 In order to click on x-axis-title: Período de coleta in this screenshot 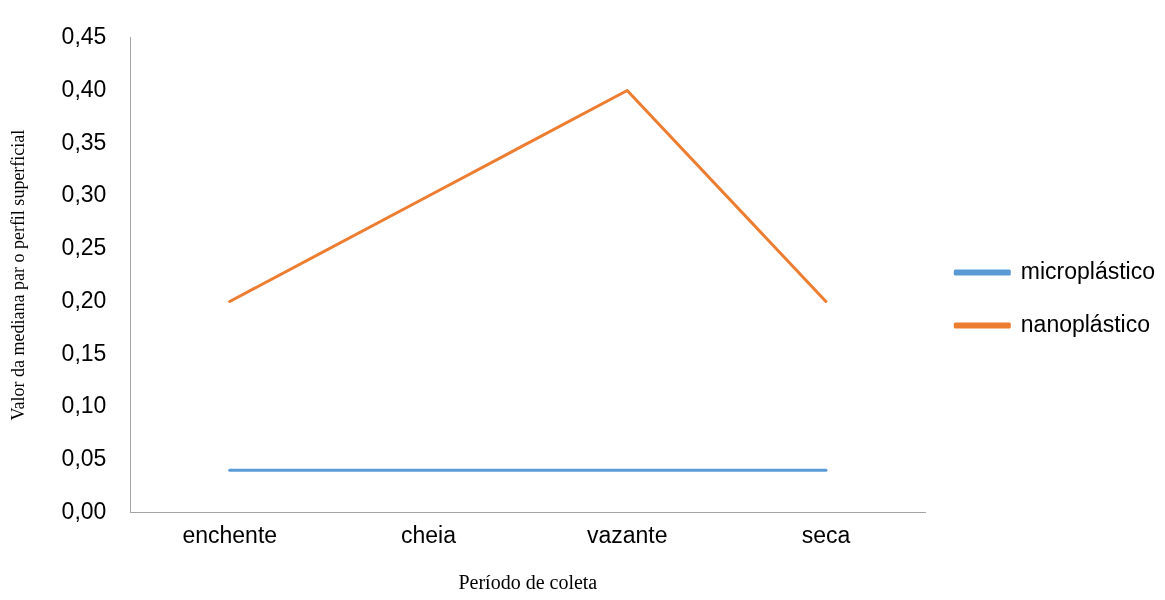, I will do `click(528, 582)`.